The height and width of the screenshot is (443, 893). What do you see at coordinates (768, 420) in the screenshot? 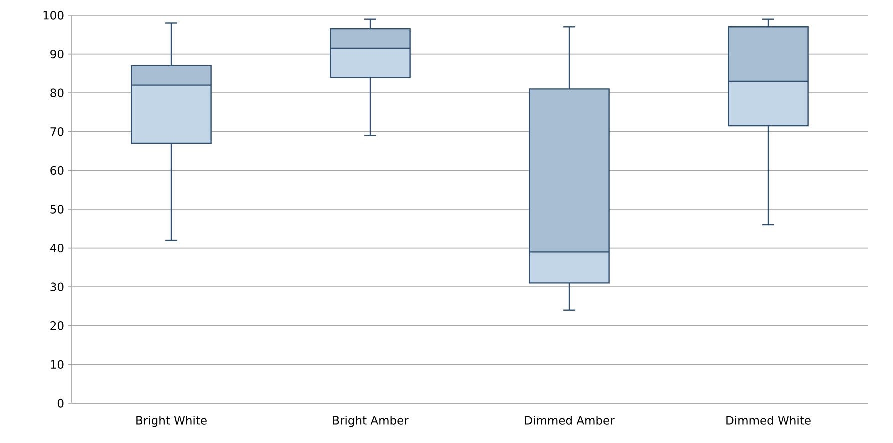
I see `x-tick-label: Dimmed White` at bounding box center [768, 420].